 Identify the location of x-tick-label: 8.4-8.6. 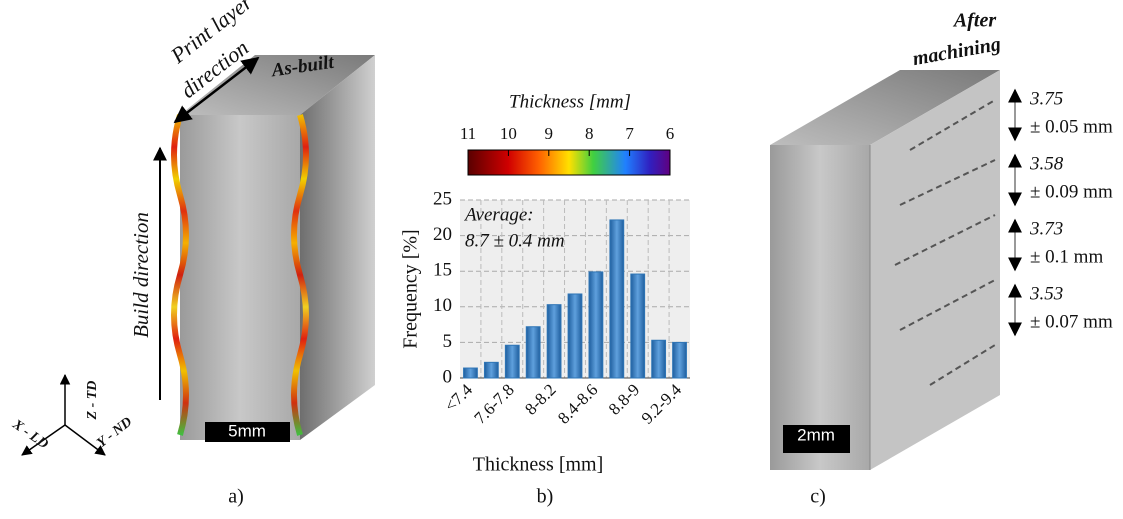
(577, 403).